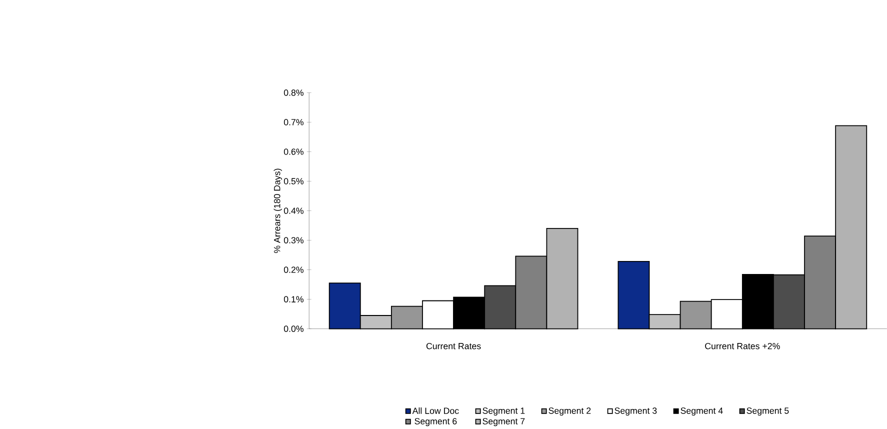  What do you see at coordinates (453, 346) in the screenshot?
I see `x-tick-label: Current Rates` at bounding box center [453, 346].